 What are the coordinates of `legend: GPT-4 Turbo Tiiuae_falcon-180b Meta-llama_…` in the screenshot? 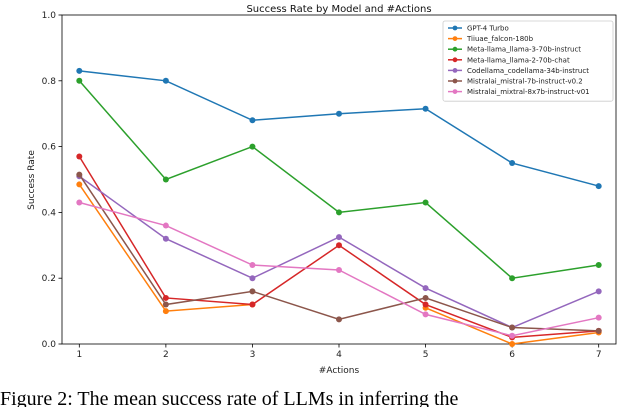 It's located at (528, 61).